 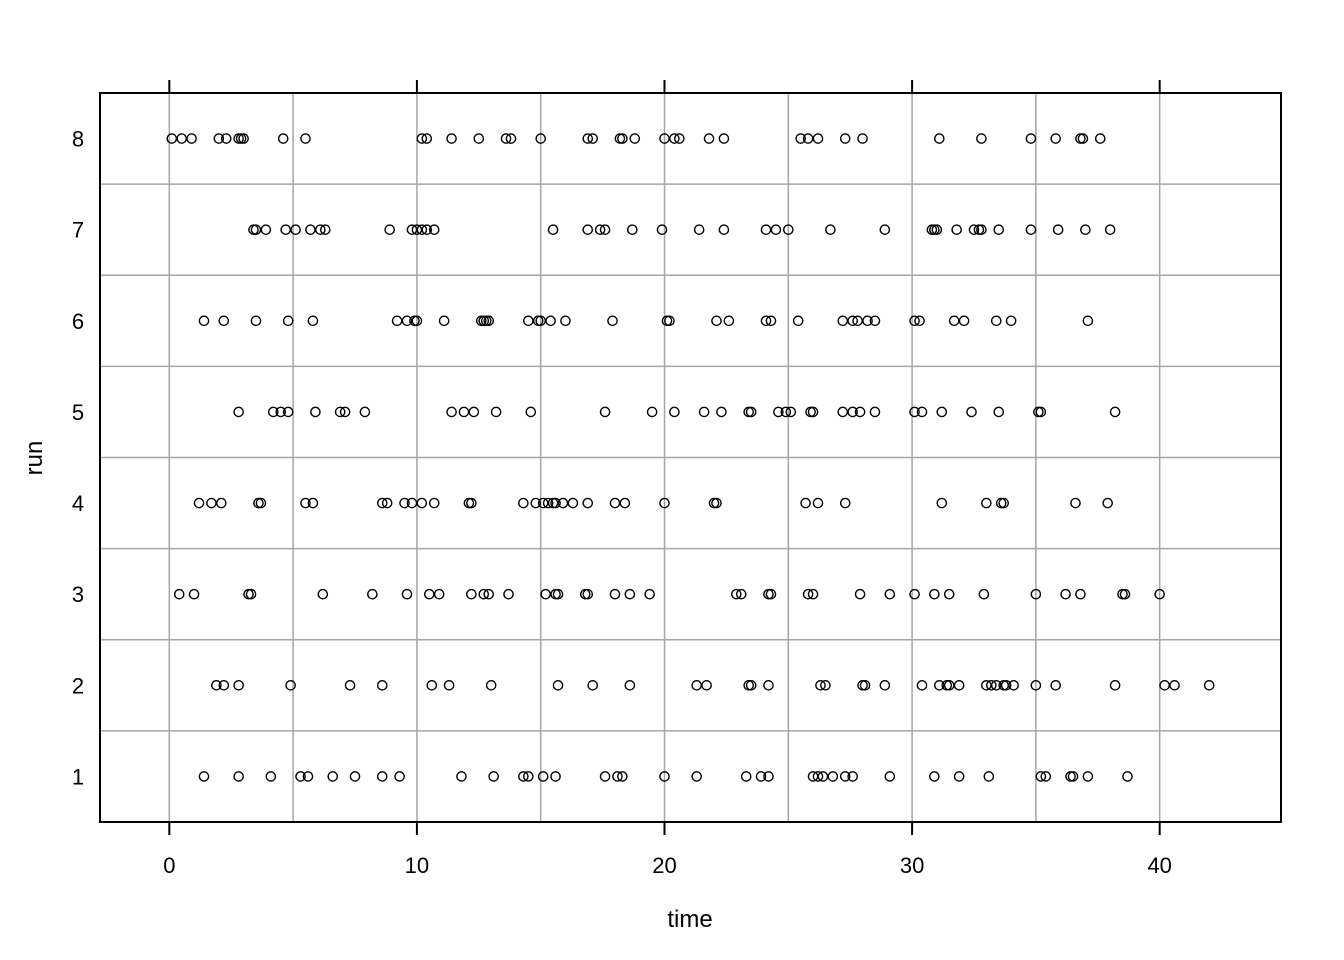 I want to click on y-tick-label: 2, so click(x=78, y=685).